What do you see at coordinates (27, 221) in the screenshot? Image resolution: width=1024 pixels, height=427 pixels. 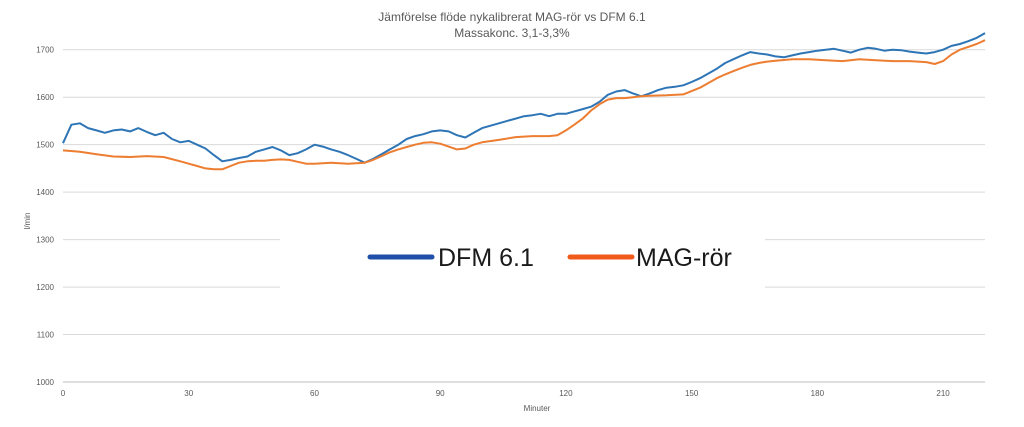 I see `y-axis-label: l/min` at bounding box center [27, 221].